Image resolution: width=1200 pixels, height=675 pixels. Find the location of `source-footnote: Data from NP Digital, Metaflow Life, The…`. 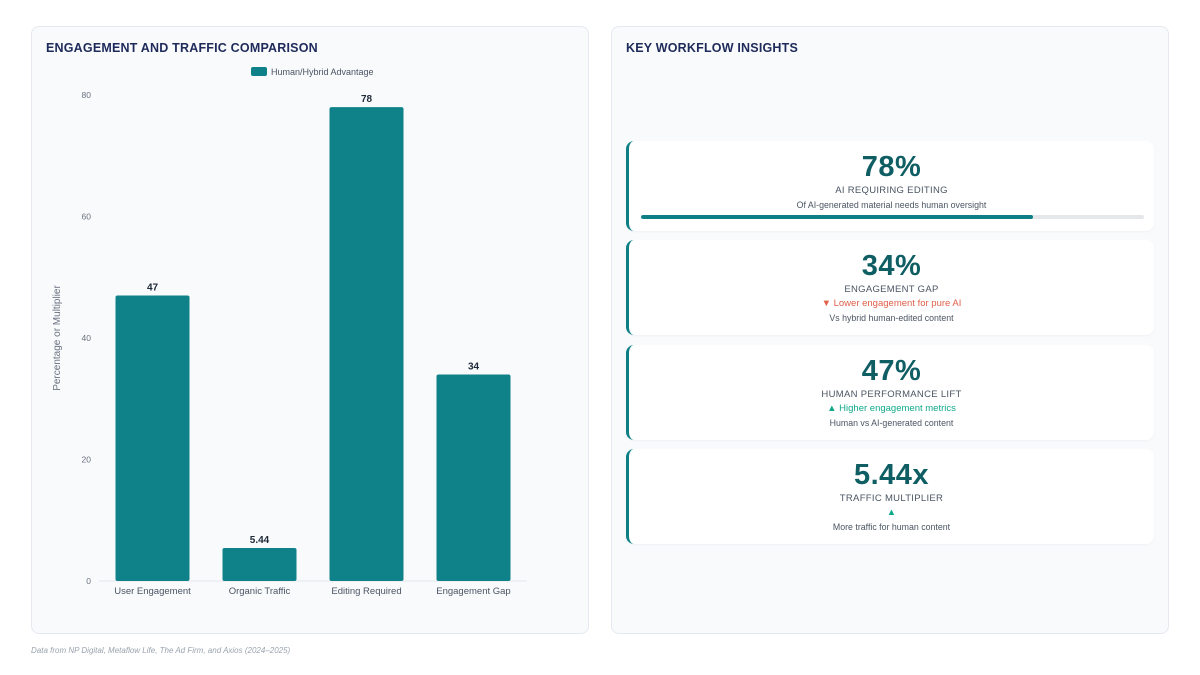

source-footnote: Data from NP Digital, Metaflow Life, The… is located at coordinates (161, 650).